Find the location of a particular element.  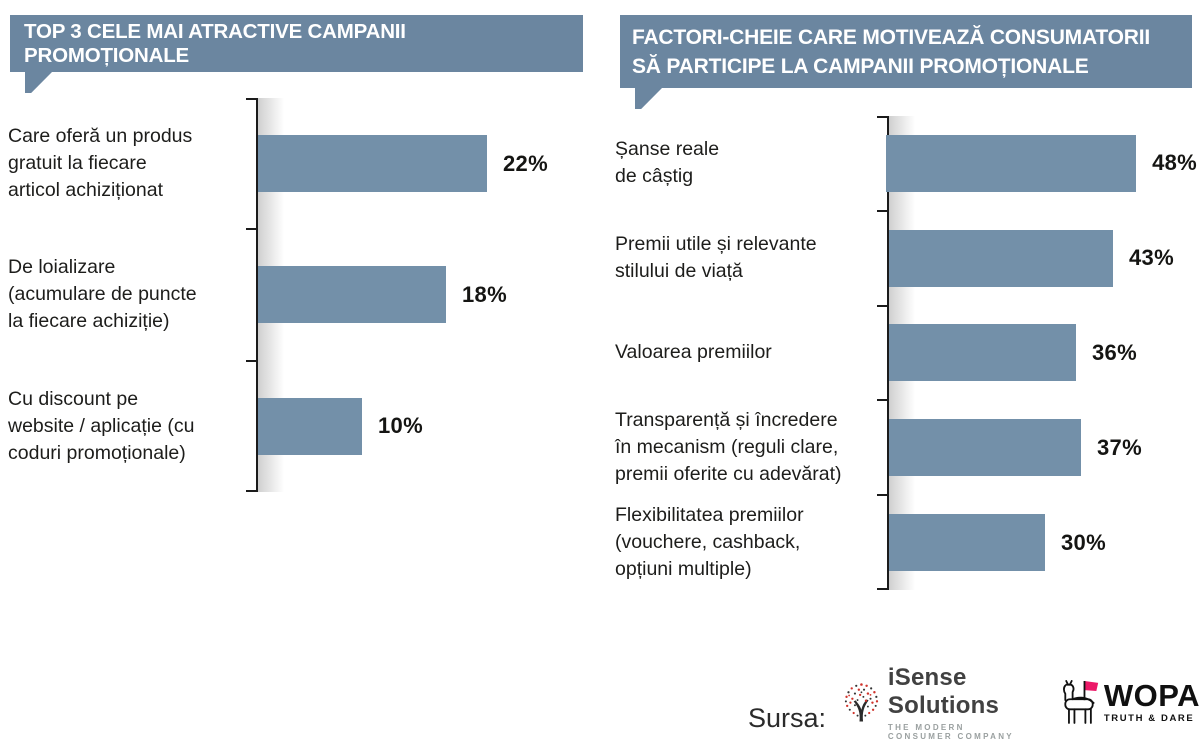

wopa-logo: WOPA TRUTH & DARE is located at coordinates (1129, 702).